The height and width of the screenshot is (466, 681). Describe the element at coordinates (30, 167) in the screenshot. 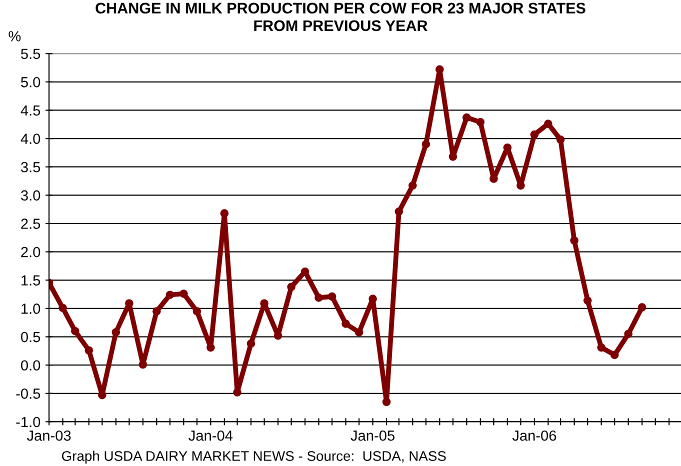

I see `y-tick-label: 3.5` at that location.